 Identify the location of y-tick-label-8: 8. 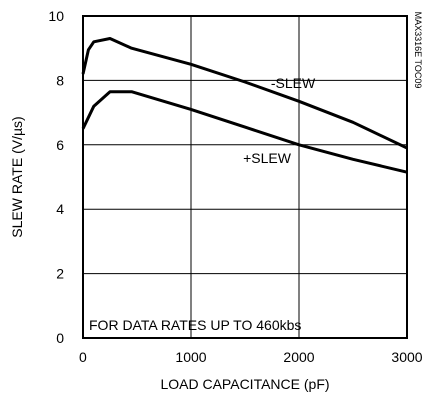
(60, 80).